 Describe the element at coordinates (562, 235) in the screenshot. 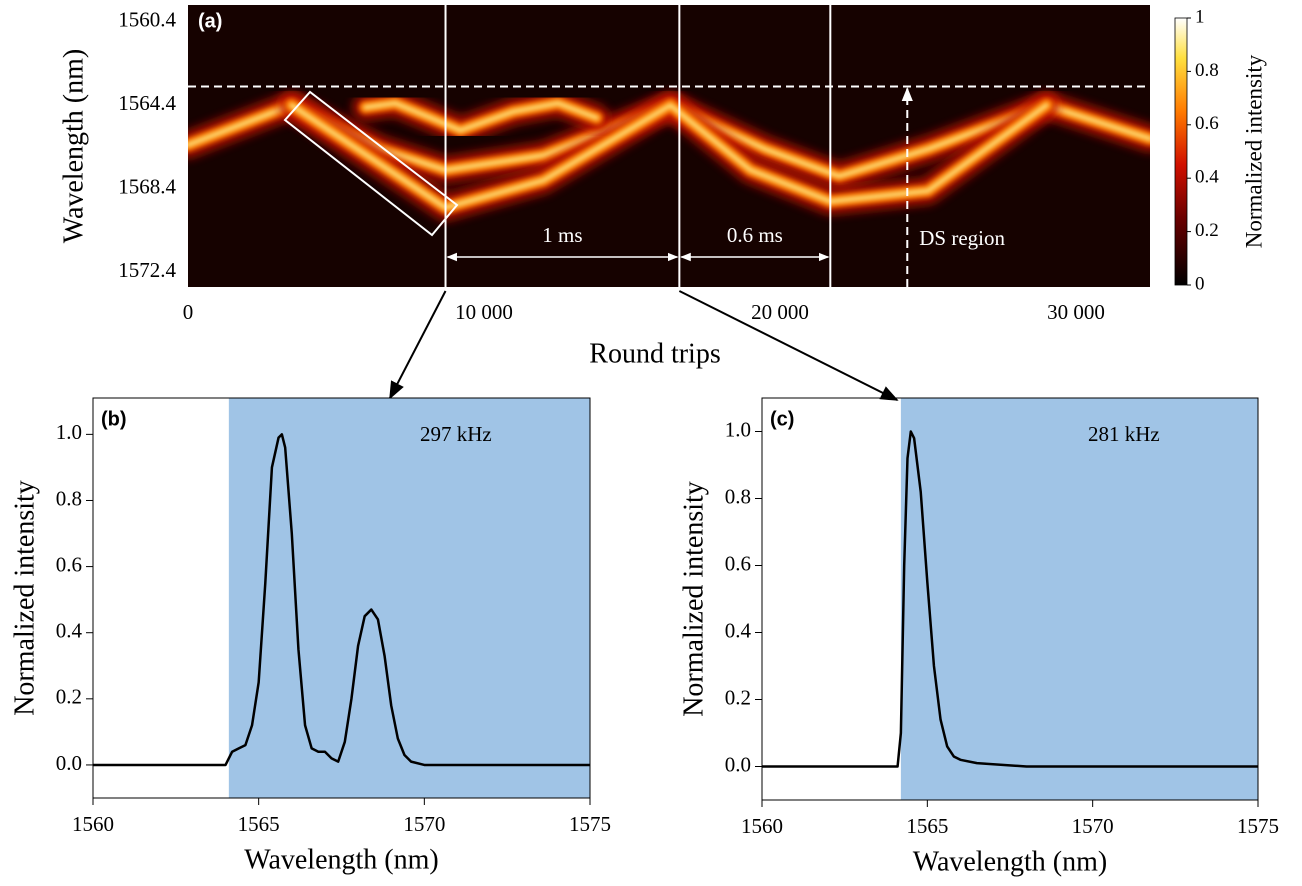

I see `interval-label: 1 ms` at that location.